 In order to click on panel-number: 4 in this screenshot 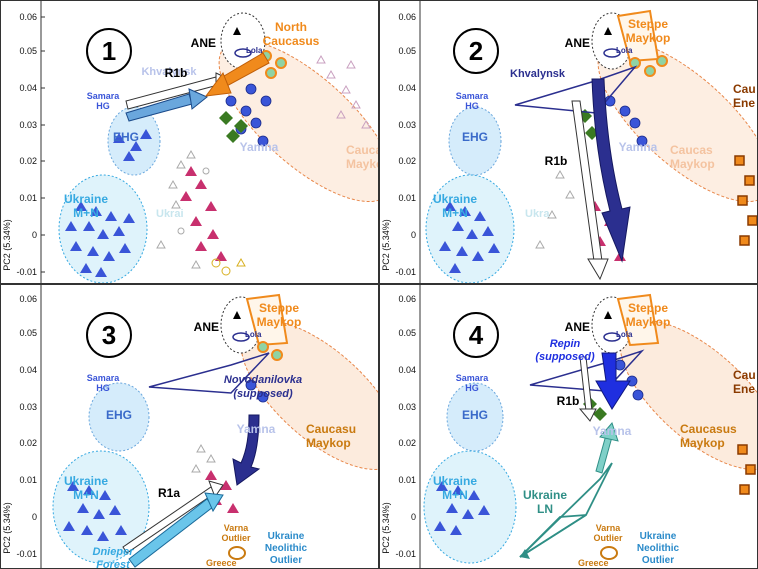, I will do `click(476, 335)`.